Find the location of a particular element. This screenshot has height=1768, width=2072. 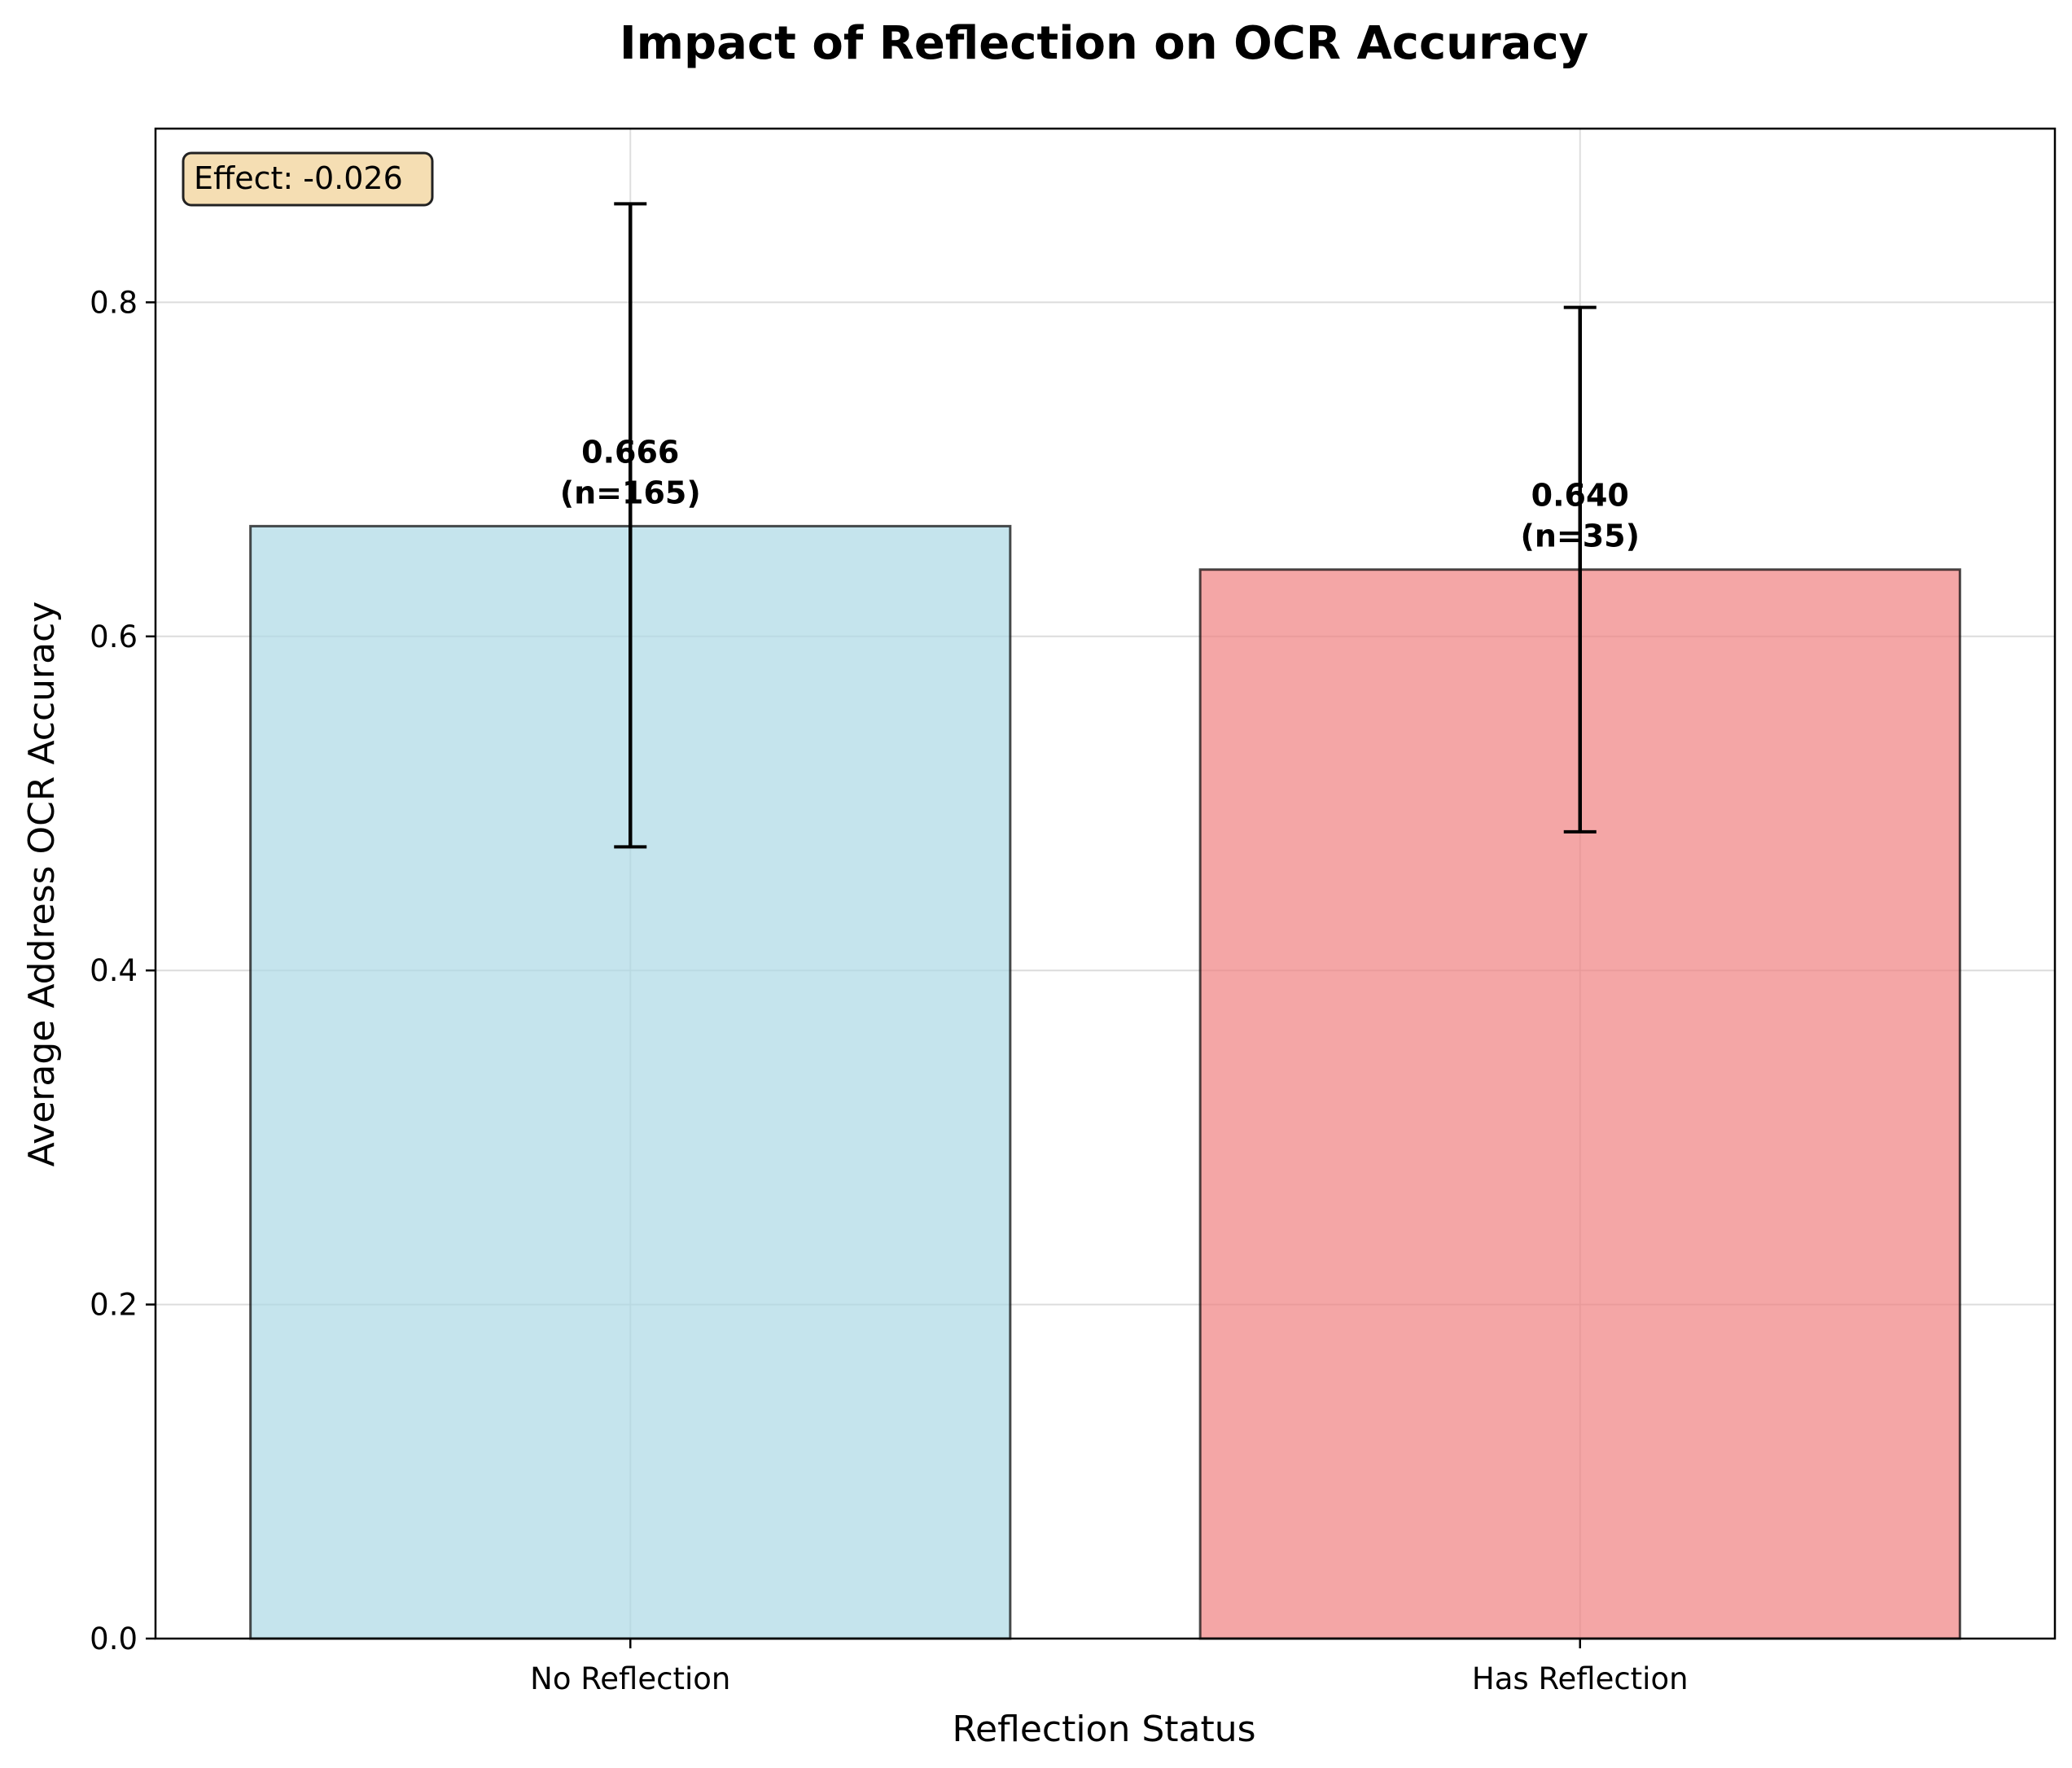

y-tick-label: 0.2 is located at coordinates (114, 1306).